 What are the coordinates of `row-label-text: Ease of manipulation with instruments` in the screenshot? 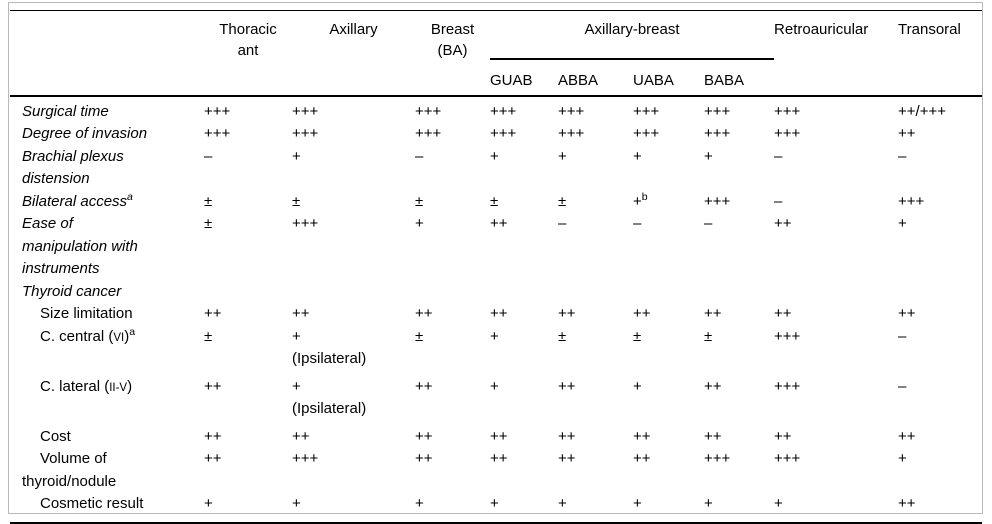 It's located at (80, 246).